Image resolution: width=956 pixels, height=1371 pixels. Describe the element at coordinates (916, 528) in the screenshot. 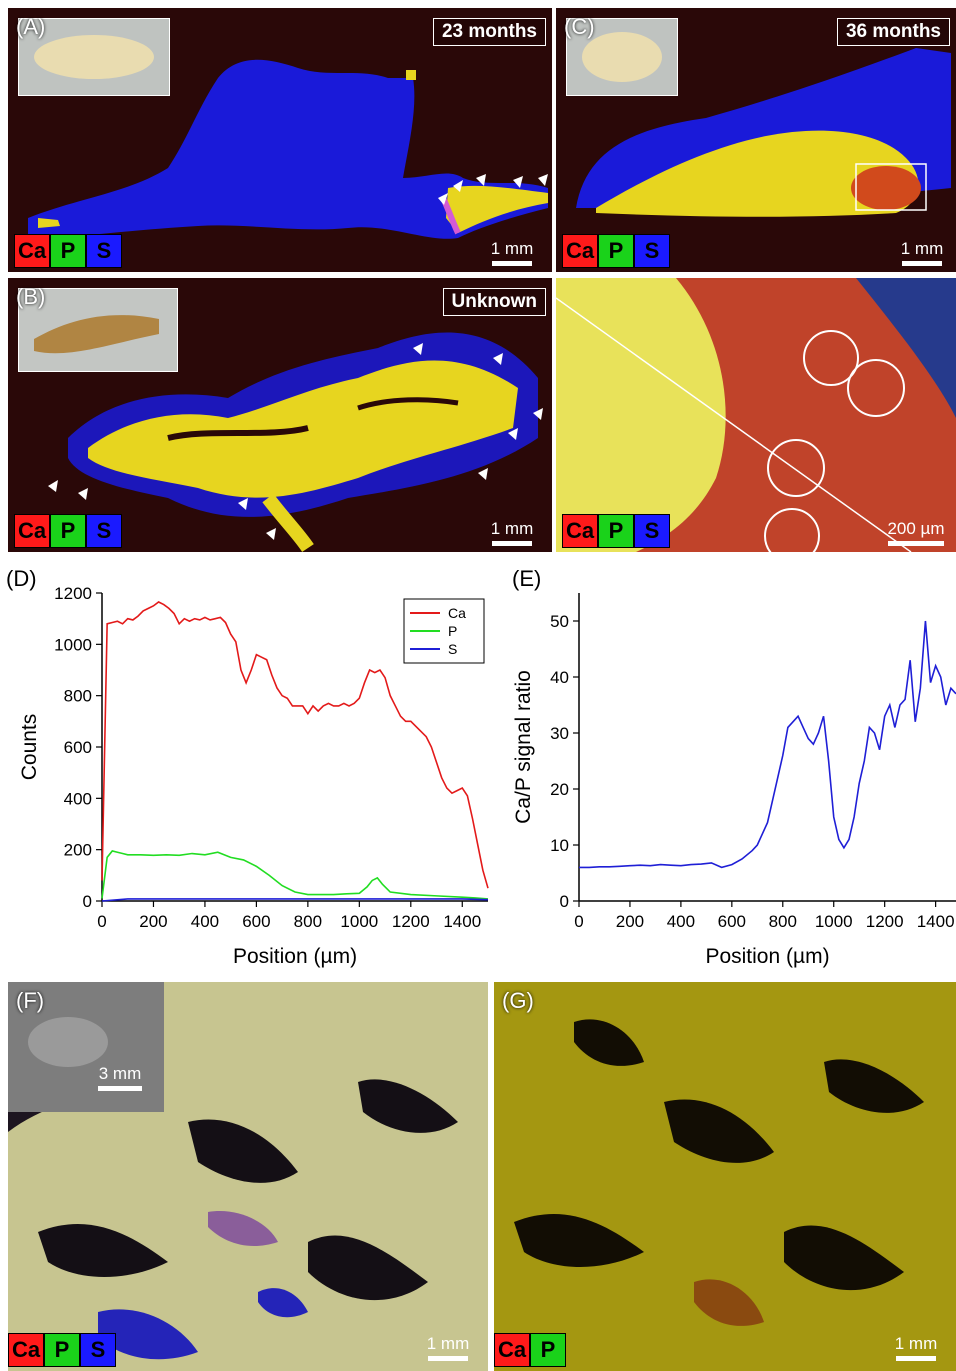

I see `scalebar-text: 200 µm` at that location.